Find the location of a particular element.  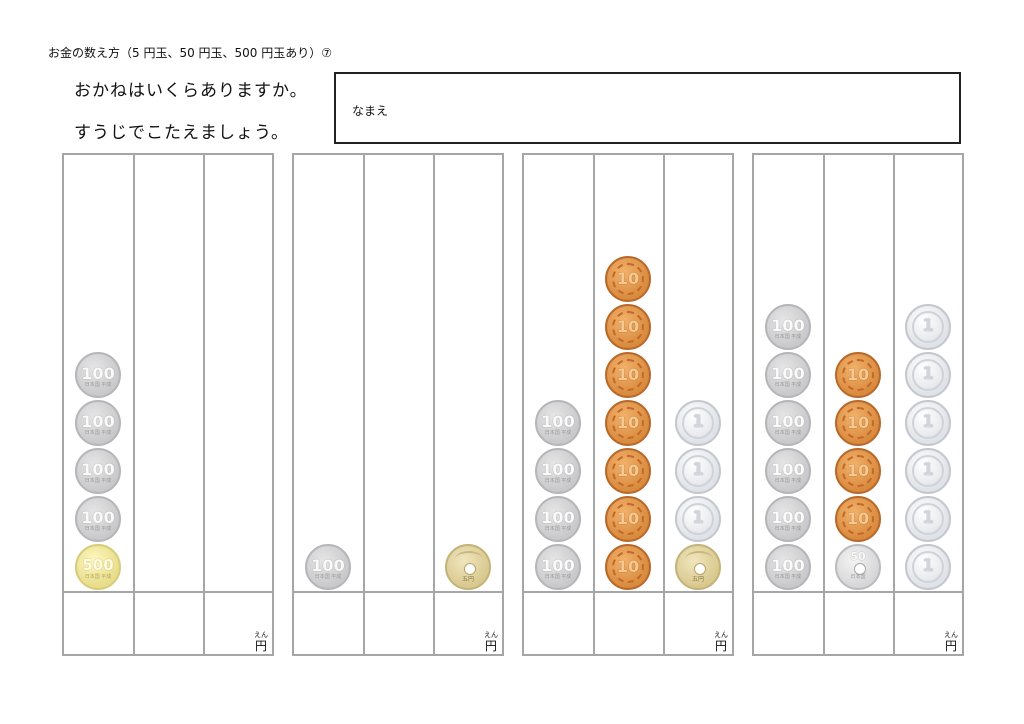

coin-face-number: 50 is located at coordinates (858, 556).